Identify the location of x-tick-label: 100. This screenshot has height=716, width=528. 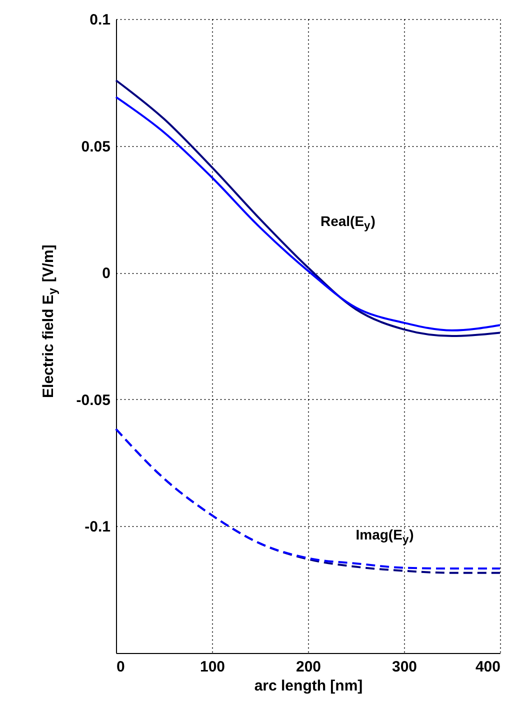
(213, 667).